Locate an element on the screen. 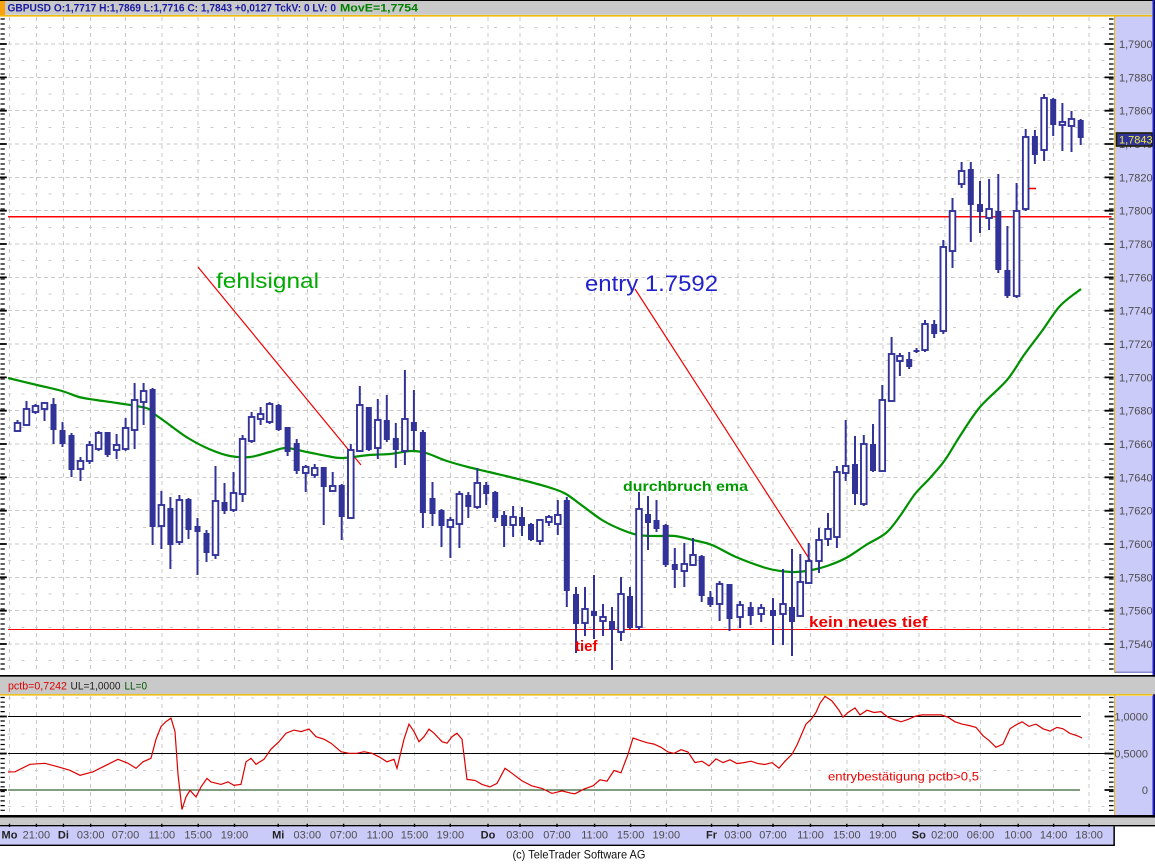 This screenshot has width=1155, height=867. svg-text: Mo is located at coordinates (10, 836).